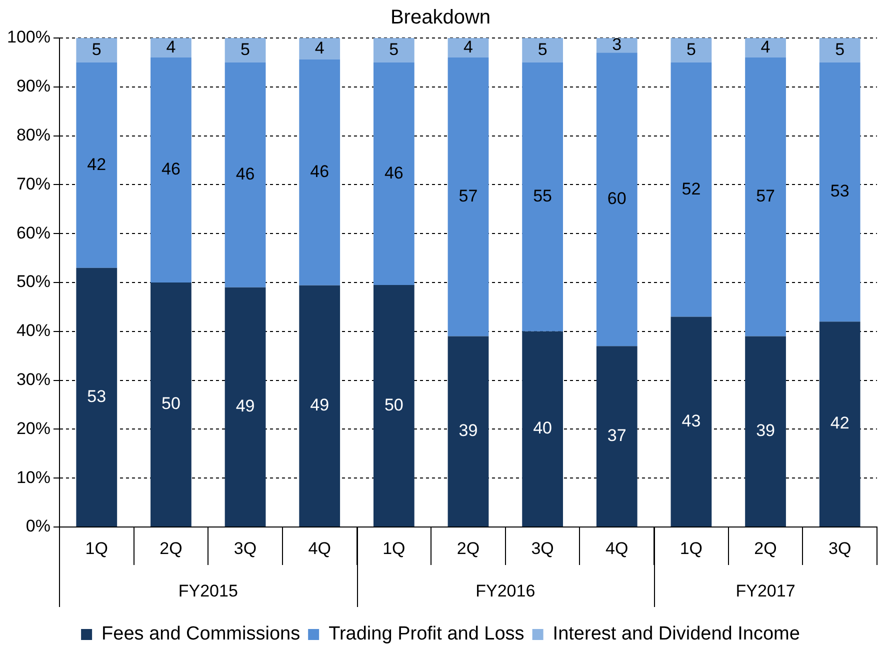 The width and height of the screenshot is (879, 654). Describe the element at coordinates (676, 634) in the screenshot. I see `legend-label: Interest and Dividend Income` at that location.